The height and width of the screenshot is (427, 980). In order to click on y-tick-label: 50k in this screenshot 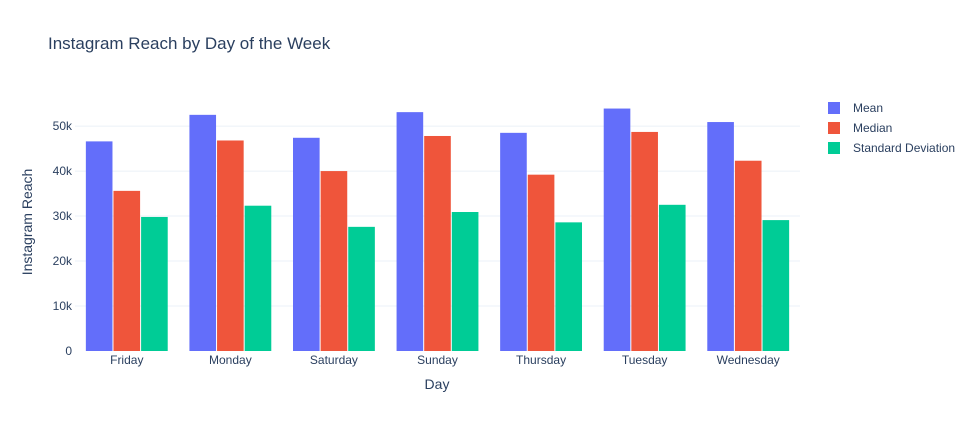, I will do `click(63, 126)`.